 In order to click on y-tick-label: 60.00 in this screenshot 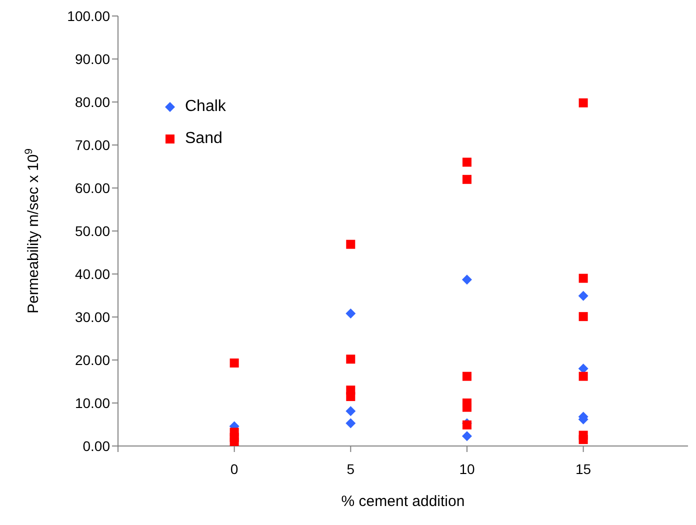, I will do `click(92, 188)`.